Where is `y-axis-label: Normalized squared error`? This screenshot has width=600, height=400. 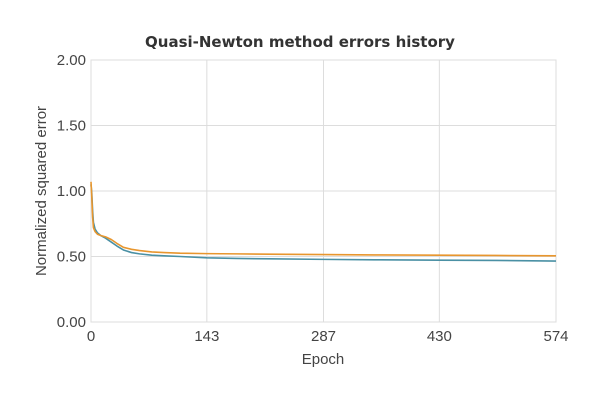 y-axis-label: Normalized squared error is located at coordinates (41, 191).